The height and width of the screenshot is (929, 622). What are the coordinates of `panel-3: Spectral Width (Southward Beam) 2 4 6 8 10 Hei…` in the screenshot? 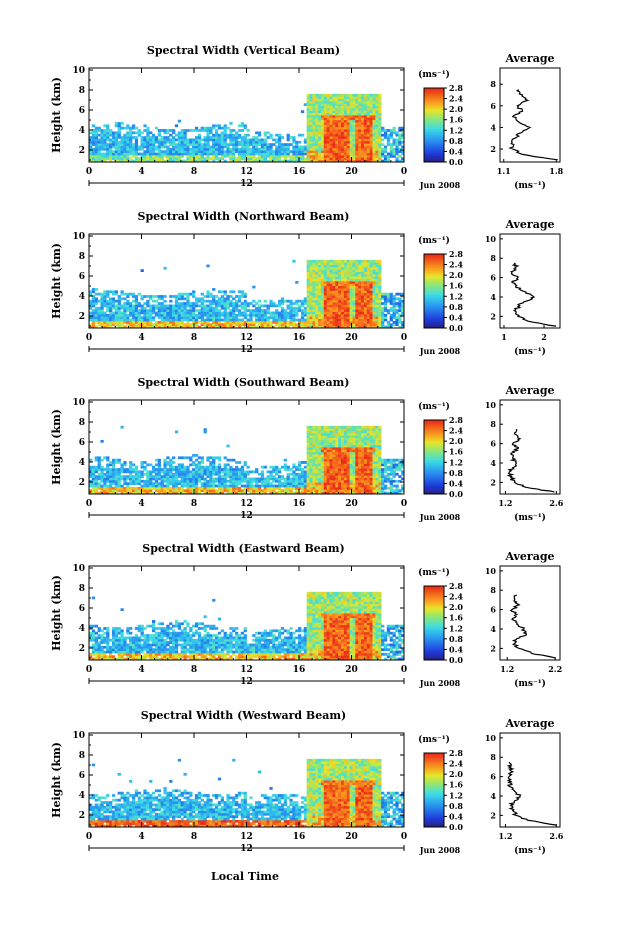 It's located at (307, 449).